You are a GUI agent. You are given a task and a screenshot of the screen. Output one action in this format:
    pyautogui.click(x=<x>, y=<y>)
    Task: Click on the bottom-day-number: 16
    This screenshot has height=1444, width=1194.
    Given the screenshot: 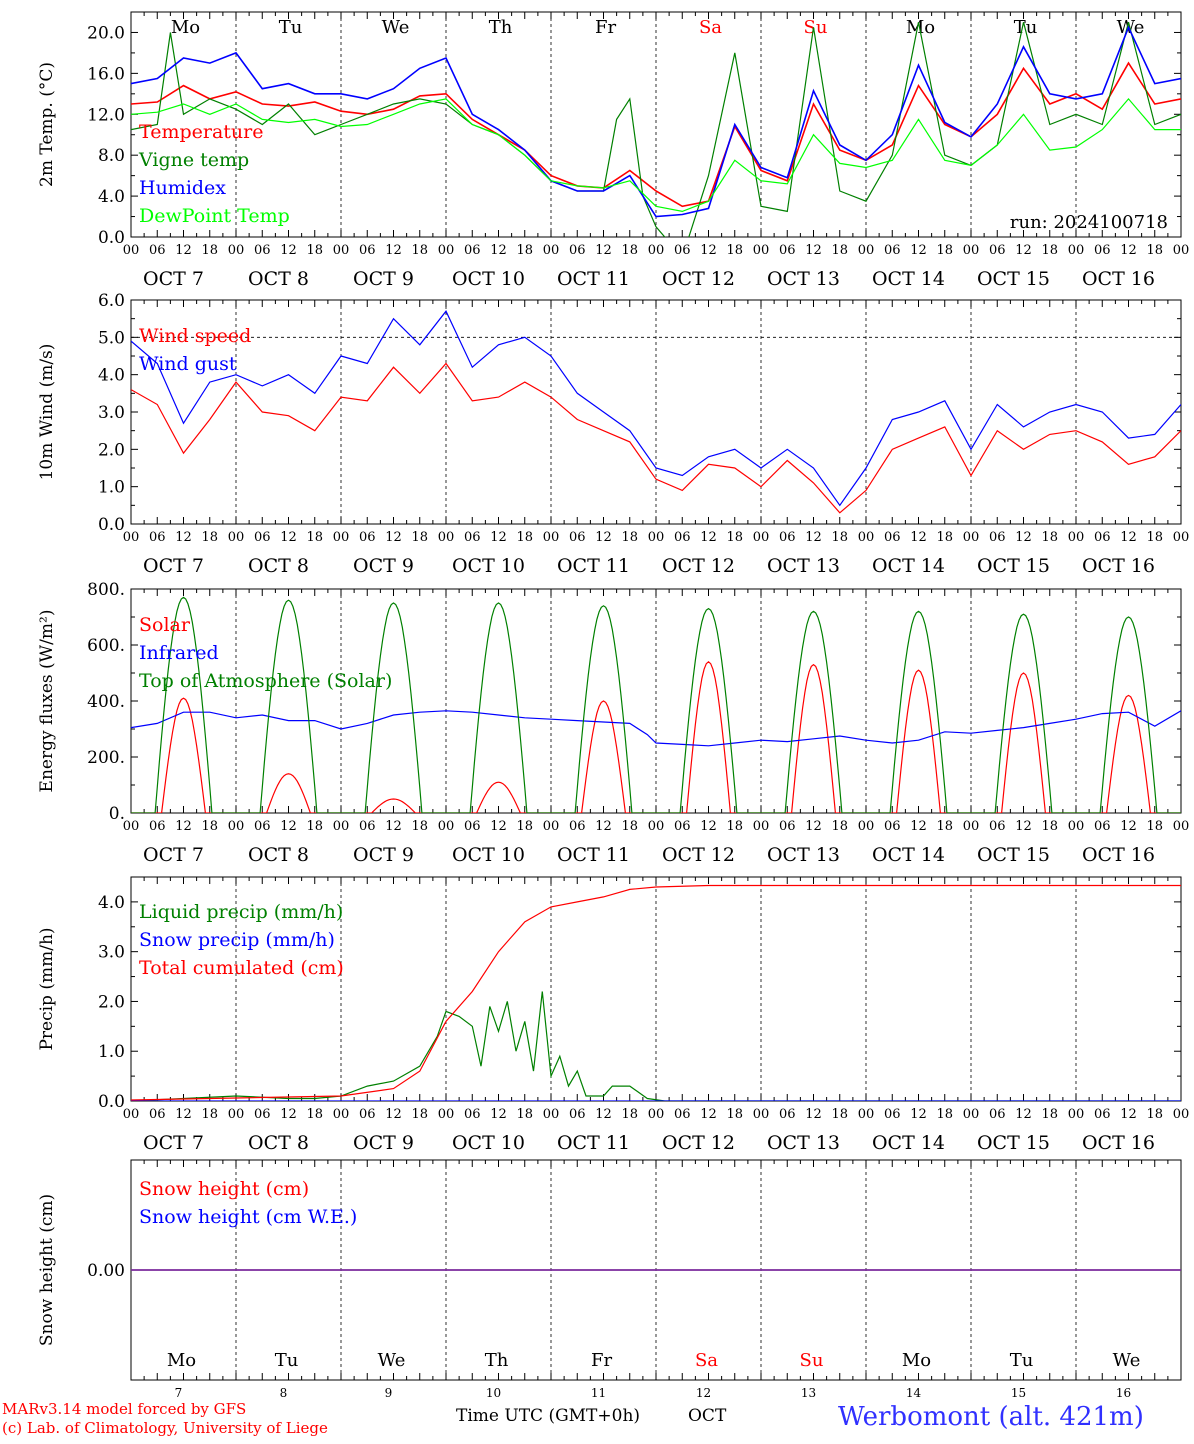 What is the action you would take?
    pyautogui.click(x=1123, y=1393)
    